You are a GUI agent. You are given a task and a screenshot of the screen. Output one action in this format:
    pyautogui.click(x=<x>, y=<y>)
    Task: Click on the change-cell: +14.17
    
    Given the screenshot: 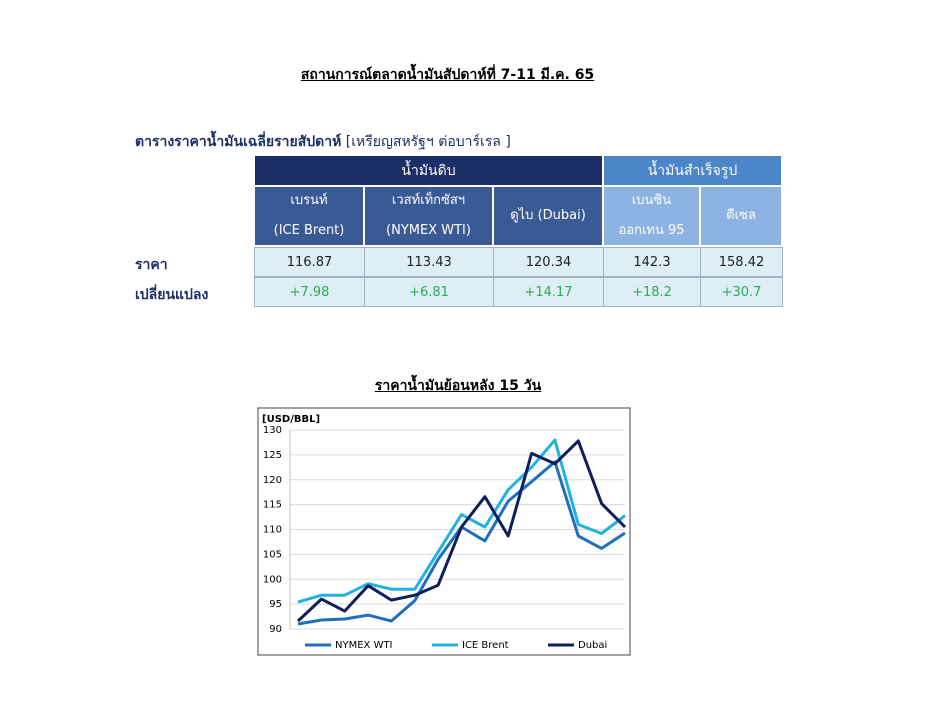 What is the action you would take?
    pyautogui.click(x=548, y=292)
    